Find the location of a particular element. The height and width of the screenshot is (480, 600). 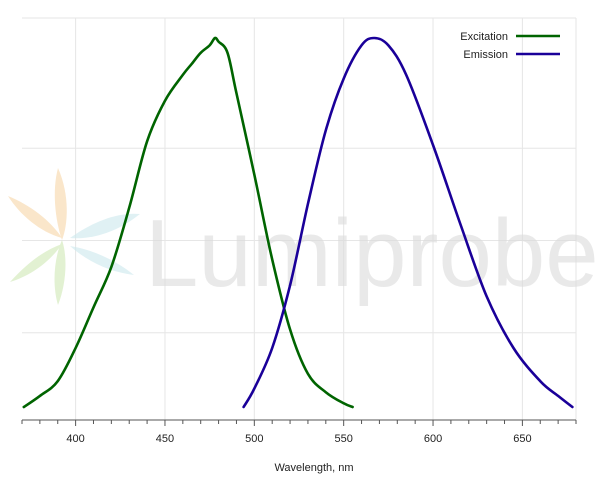

x-tick-label: 450 is located at coordinates (165, 439).